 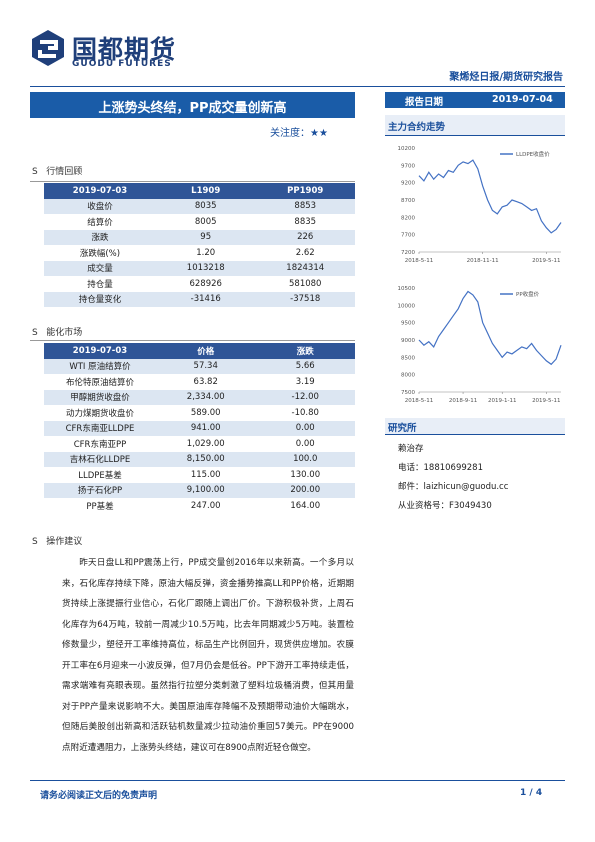 I want to click on y-tick-label: 9500, so click(x=408, y=324).